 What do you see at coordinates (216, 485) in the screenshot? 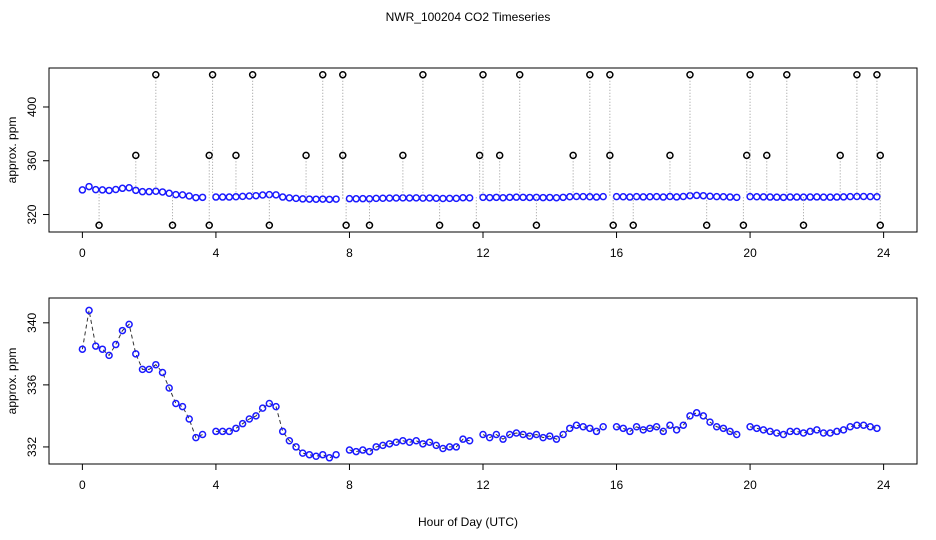
I see `x-tick-label: 4` at bounding box center [216, 485].